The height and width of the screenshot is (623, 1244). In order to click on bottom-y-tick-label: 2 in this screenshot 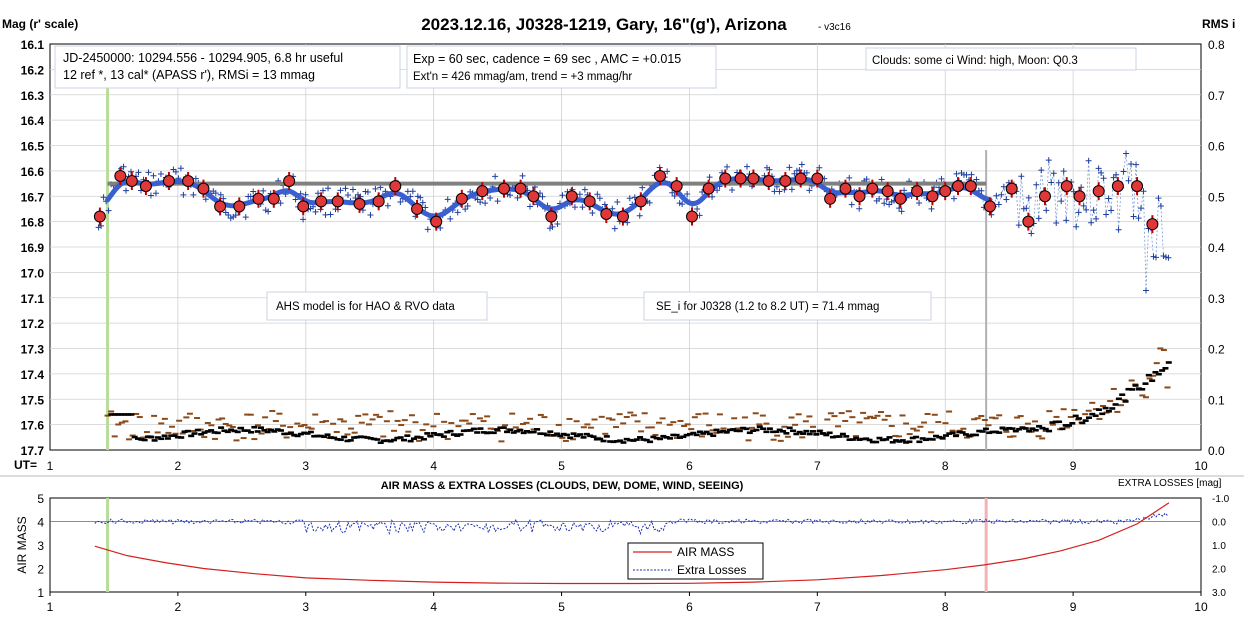, I will do `click(40, 570)`.